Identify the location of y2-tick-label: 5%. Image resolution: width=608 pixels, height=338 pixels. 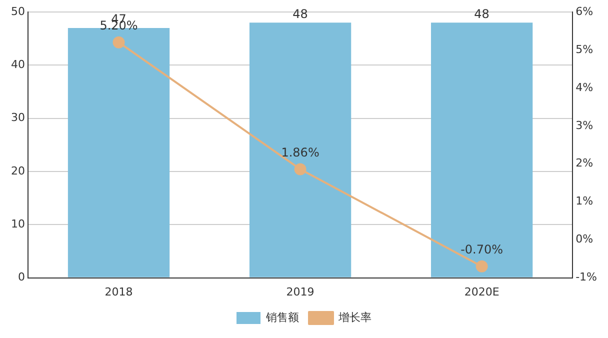
(585, 49).